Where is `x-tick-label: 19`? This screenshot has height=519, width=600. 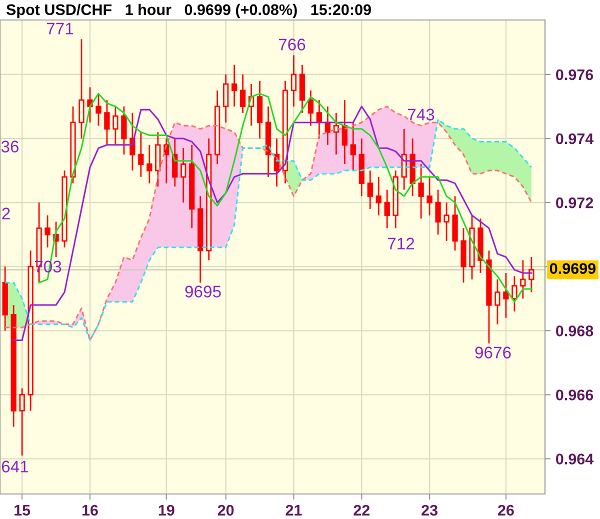
x-tick-label: 19 is located at coordinates (166, 510).